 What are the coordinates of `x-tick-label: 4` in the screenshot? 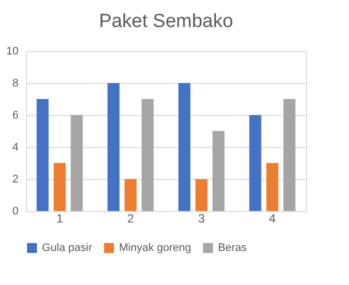 It's located at (272, 219).